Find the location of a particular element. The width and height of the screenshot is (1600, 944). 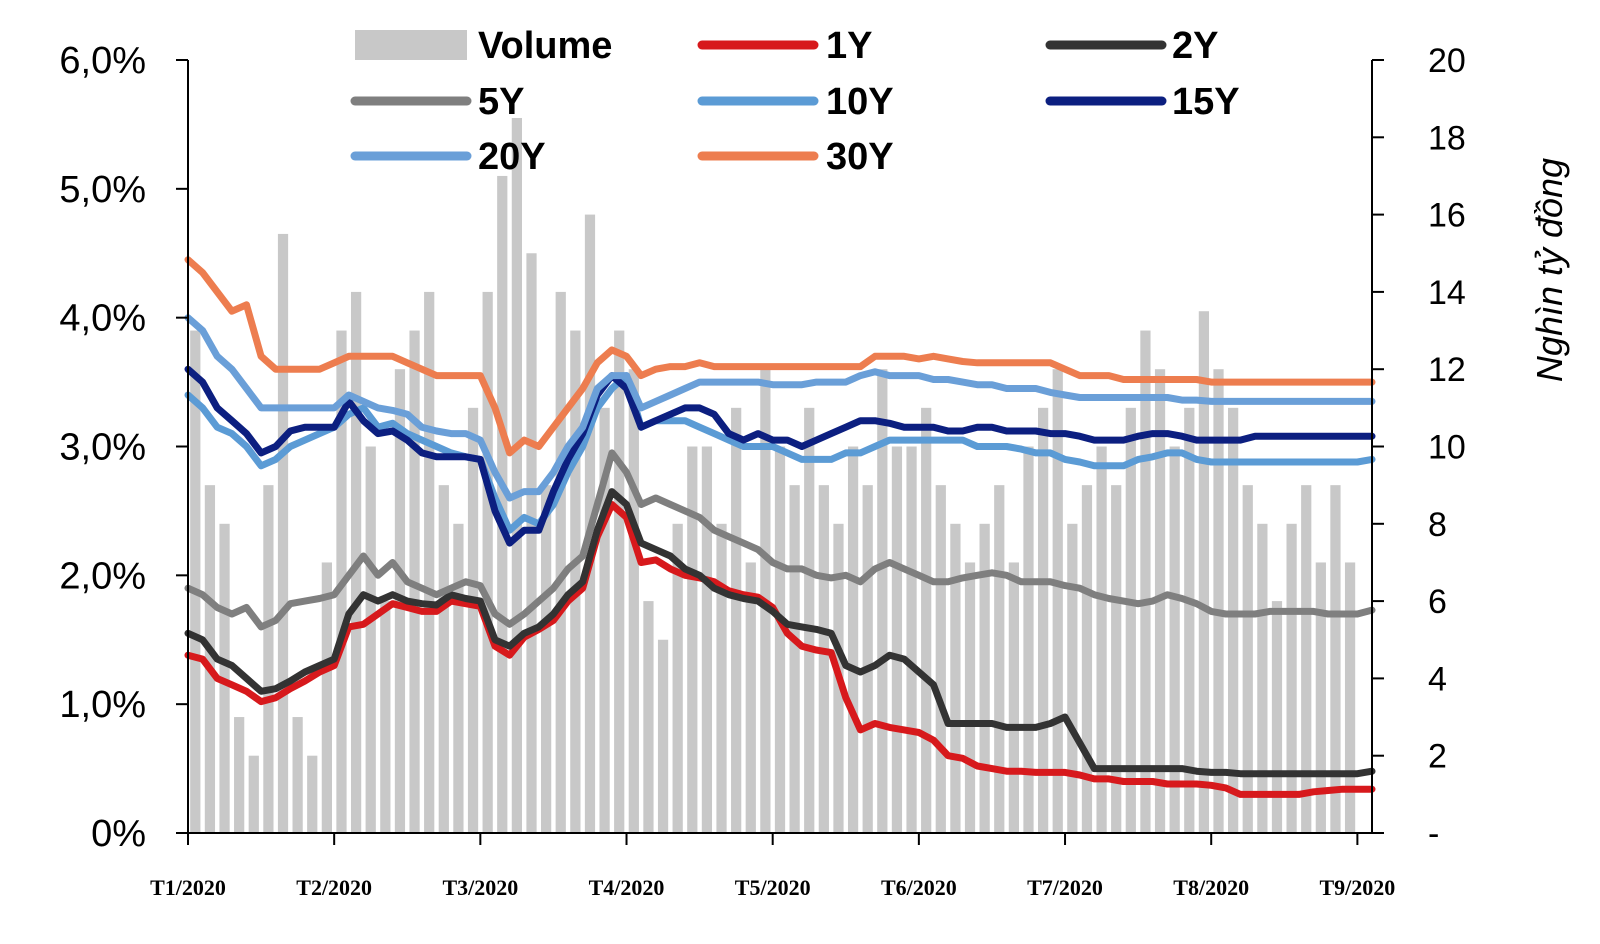

legend-swatch-volume is located at coordinates (411, 45).